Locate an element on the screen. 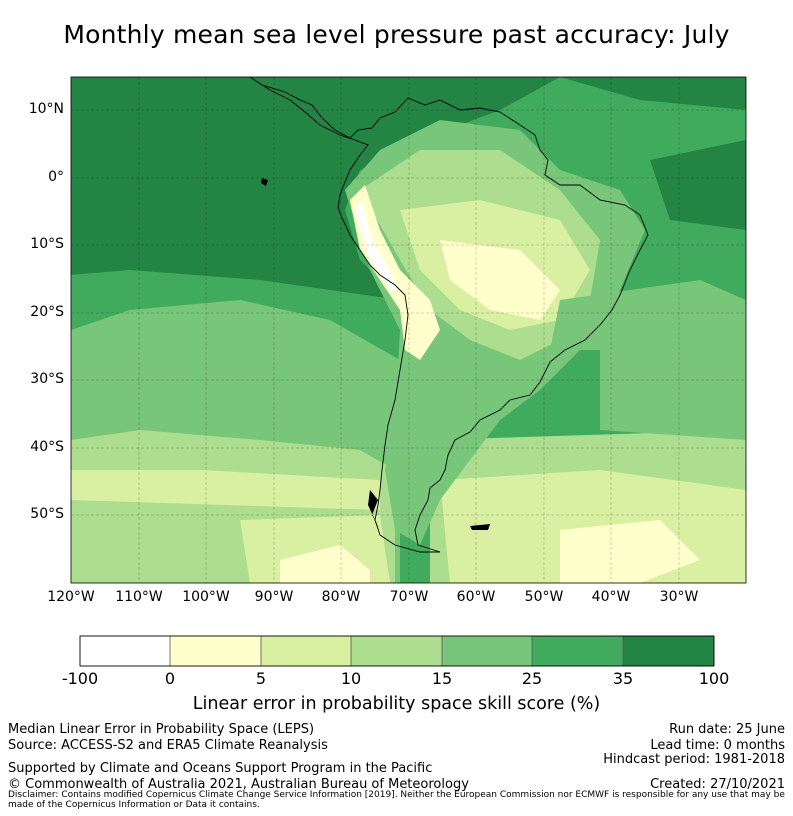 This screenshot has width=793, height=816. created-date: Created: 27/10/2021 is located at coordinates (717, 784).